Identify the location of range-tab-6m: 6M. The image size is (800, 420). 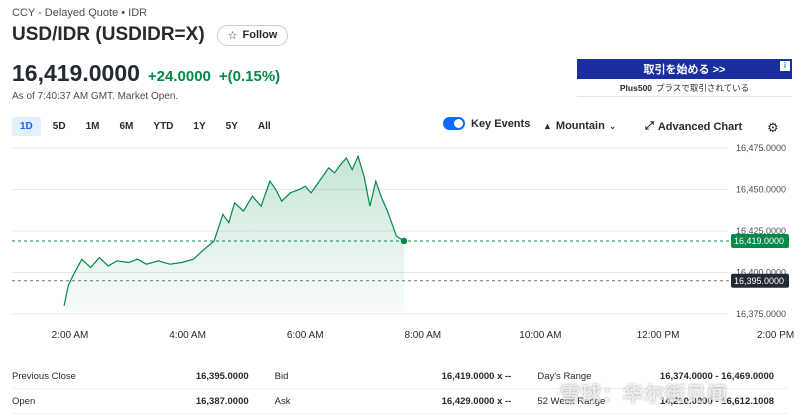
(126, 126).